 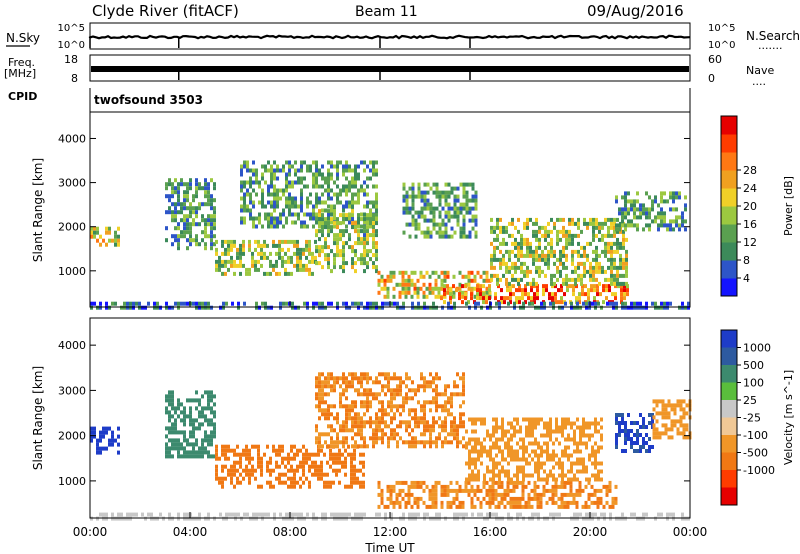 What do you see at coordinates (534, 449) in the screenshot?
I see `data-region` at bounding box center [534, 449].